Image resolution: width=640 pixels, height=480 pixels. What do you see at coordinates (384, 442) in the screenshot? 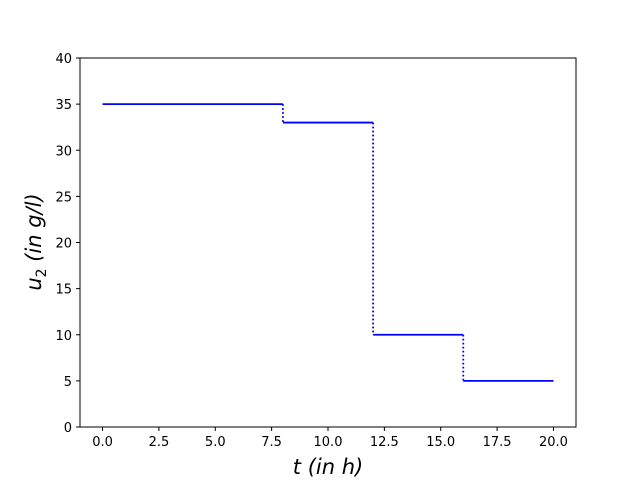
I see `x-tick-label: 12.5` at bounding box center [384, 442].